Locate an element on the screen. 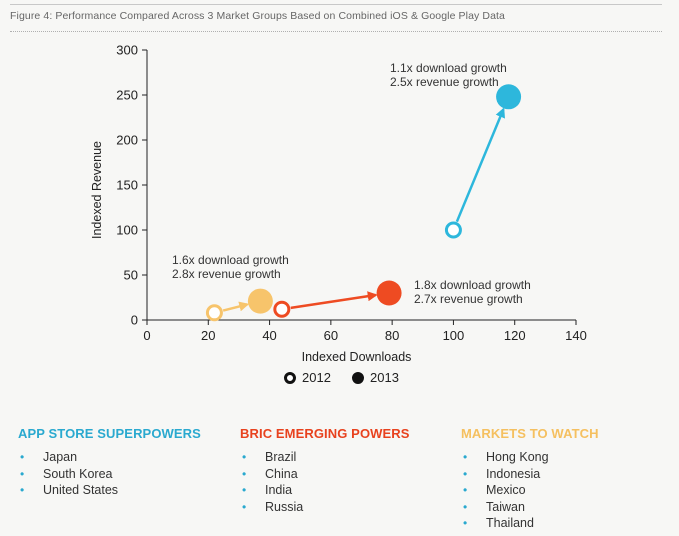  y-tick-label: 100 is located at coordinates (127, 230).